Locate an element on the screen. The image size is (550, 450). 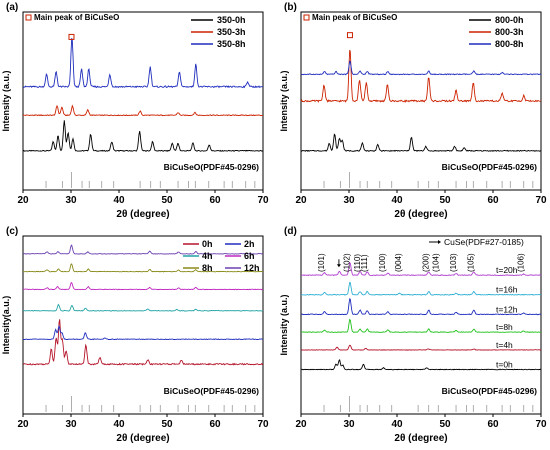
panel-d-series-label: t=4h is located at coordinates (504, 345).